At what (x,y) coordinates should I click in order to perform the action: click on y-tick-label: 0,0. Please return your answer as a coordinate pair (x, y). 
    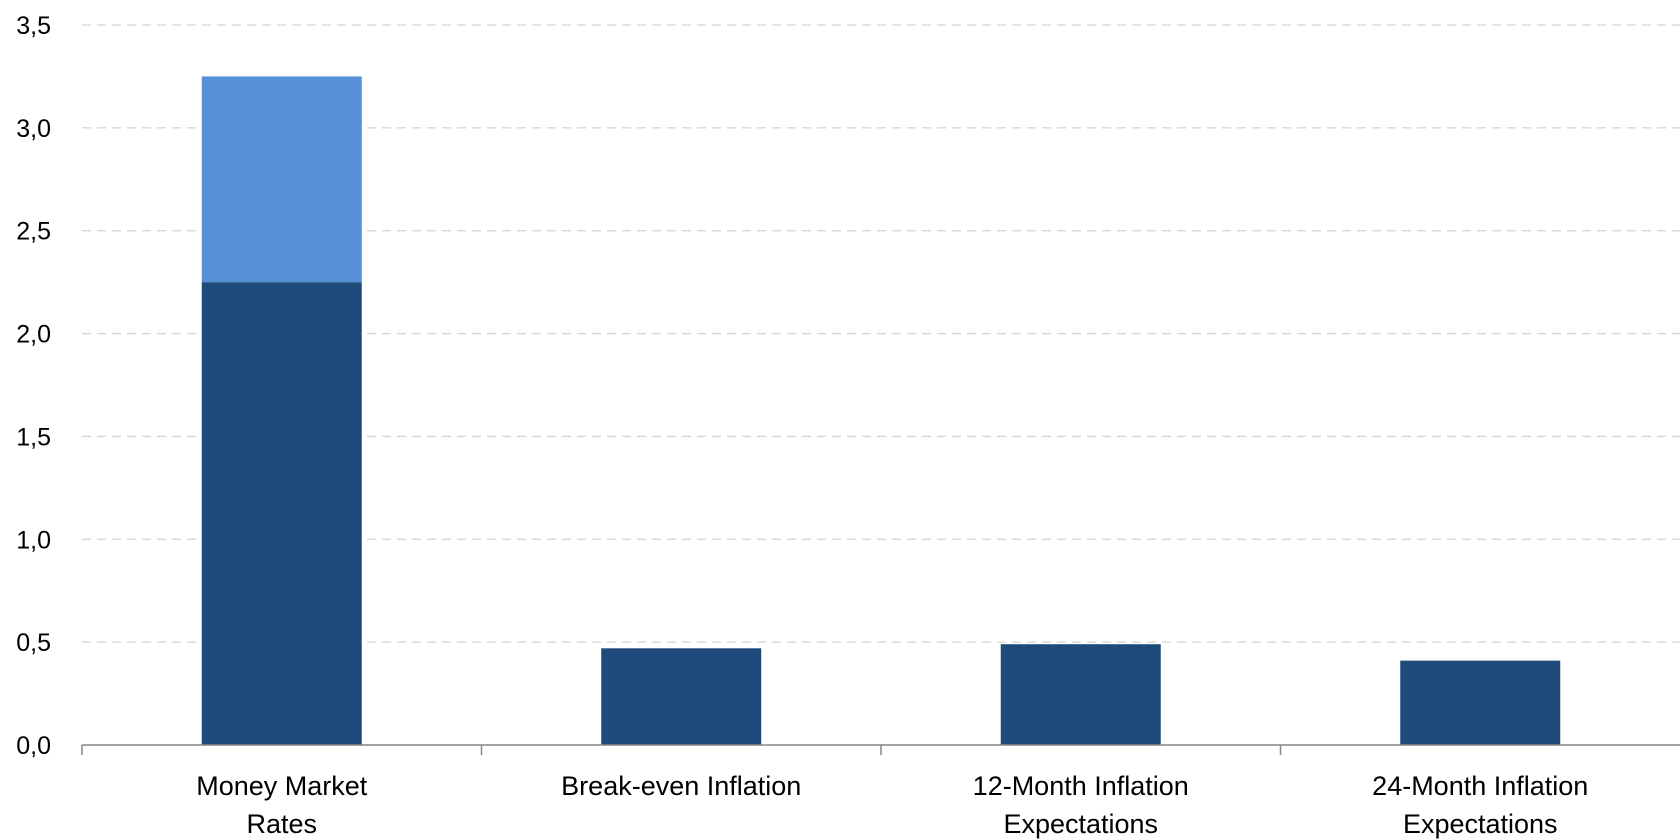
    Looking at the image, I should click on (33, 746).